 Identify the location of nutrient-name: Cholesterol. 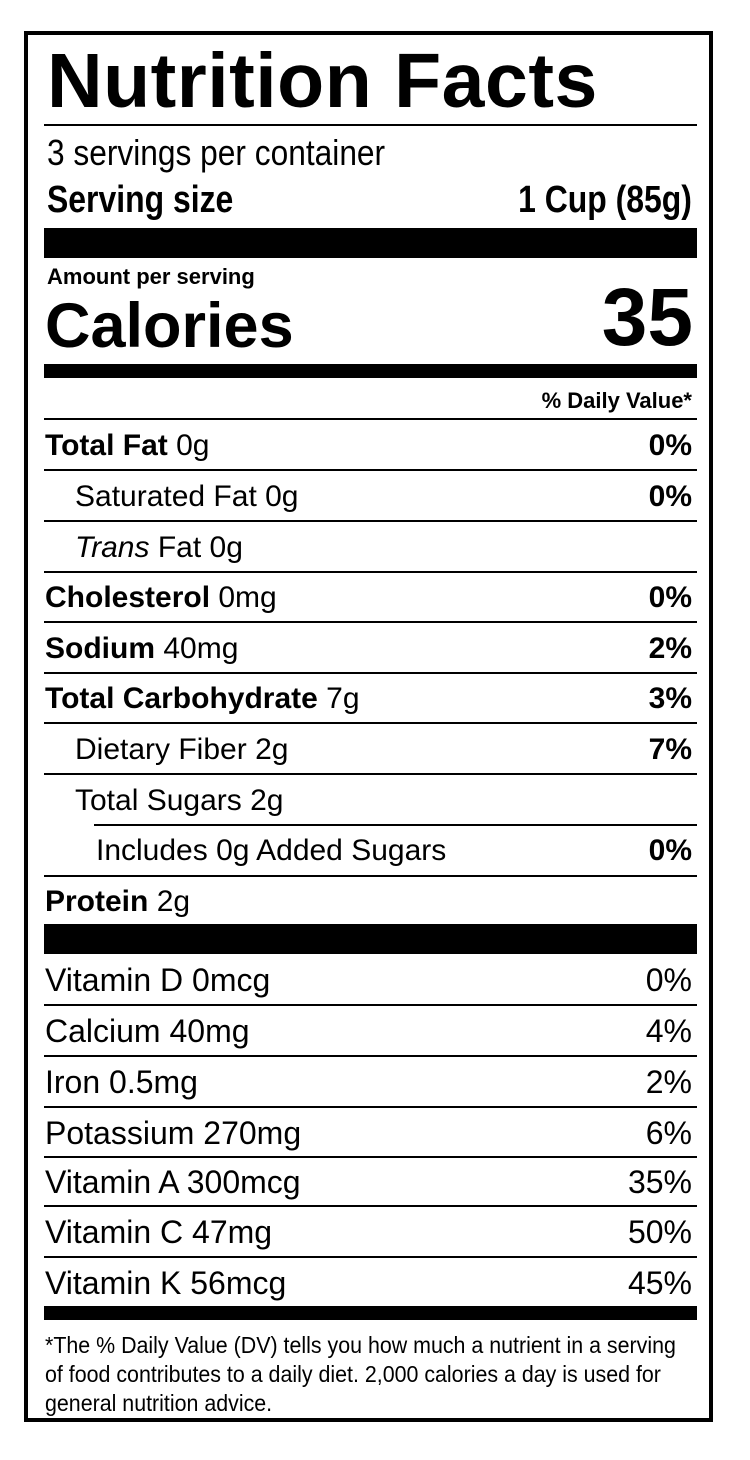
(128, 597).